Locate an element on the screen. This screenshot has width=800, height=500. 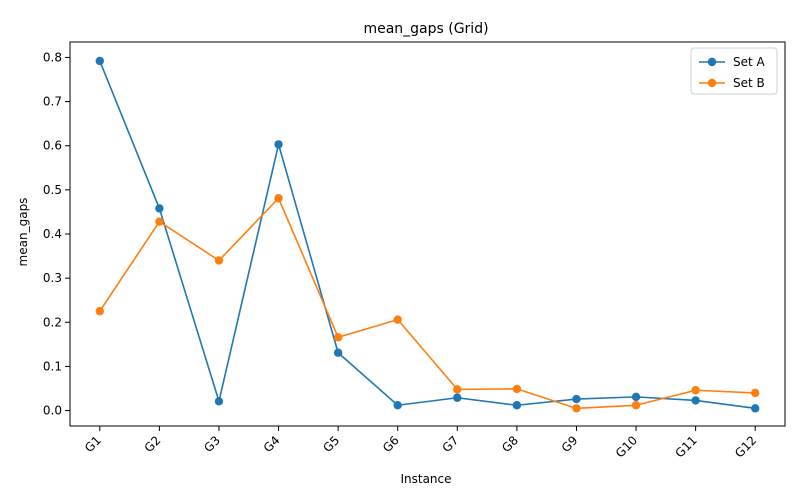
y-tick-label: 0.4 is located at coordinates (52, 234).